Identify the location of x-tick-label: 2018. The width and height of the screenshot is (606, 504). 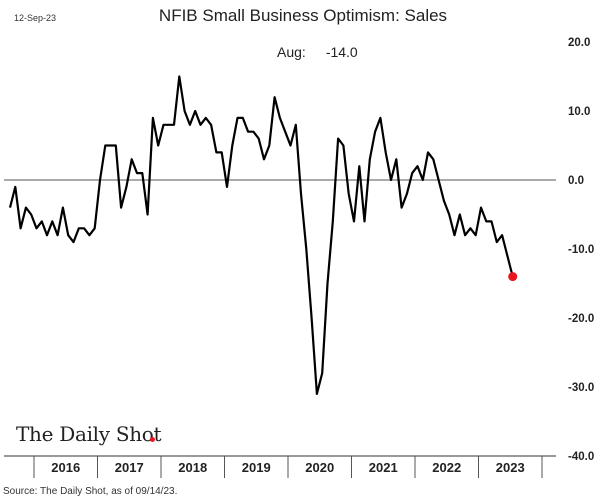
(192, 467).